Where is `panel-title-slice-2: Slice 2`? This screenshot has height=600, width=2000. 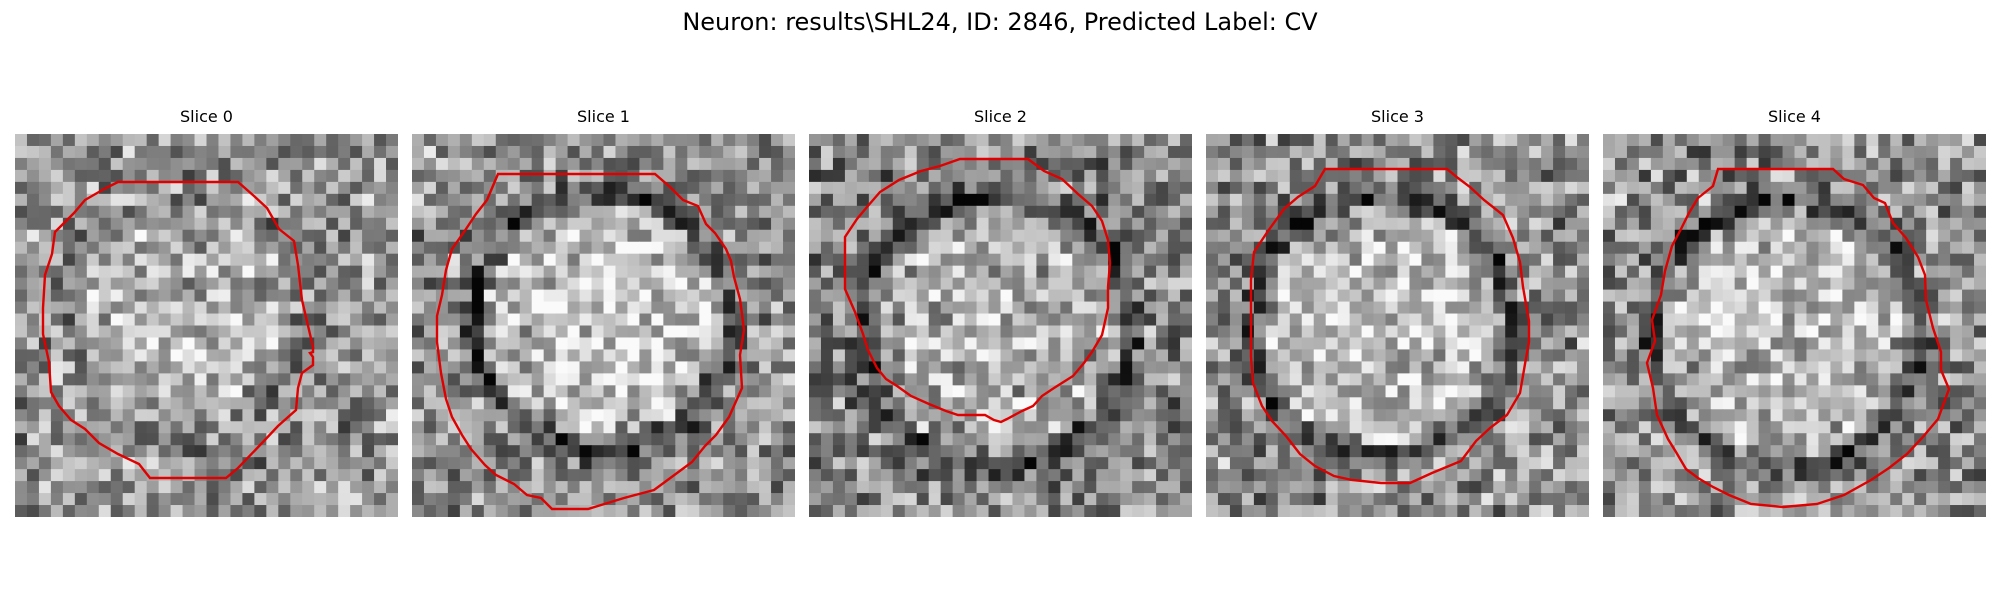
panel-title-slice-2: Slice 2 is located at coordinates (1000, 116).